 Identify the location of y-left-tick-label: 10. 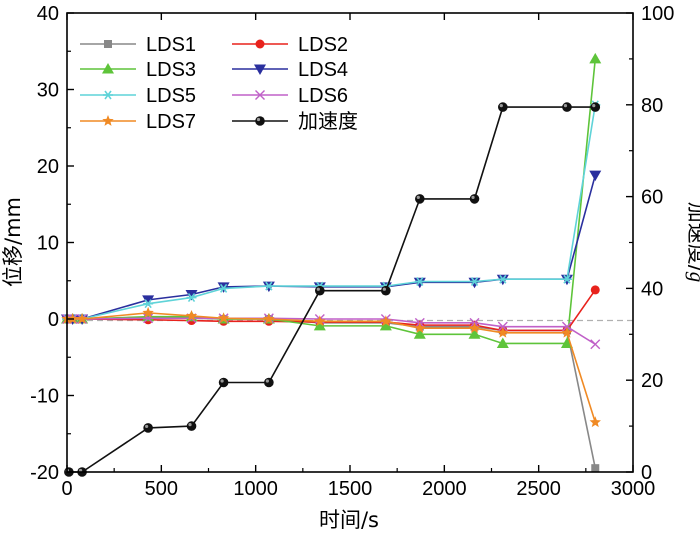
(48, 244).